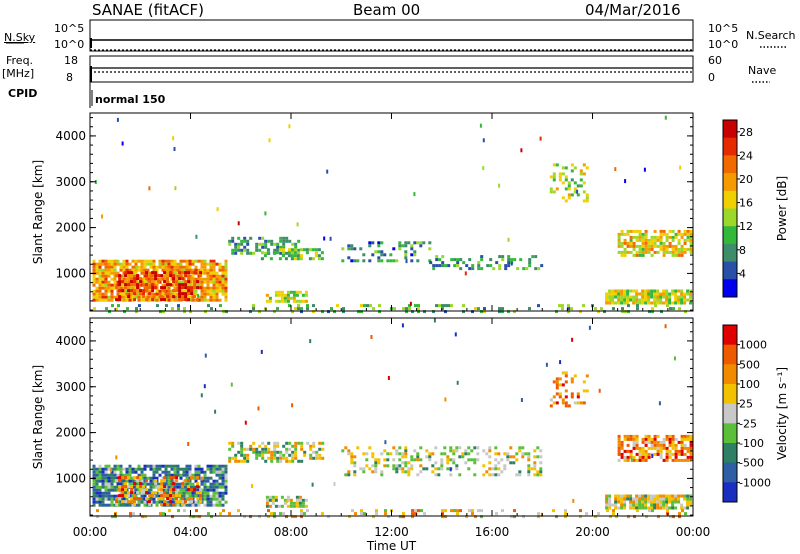 This screenshot has width=800, height=554. I want to click on colorbar-tick-label: 16, so click(746, 203).